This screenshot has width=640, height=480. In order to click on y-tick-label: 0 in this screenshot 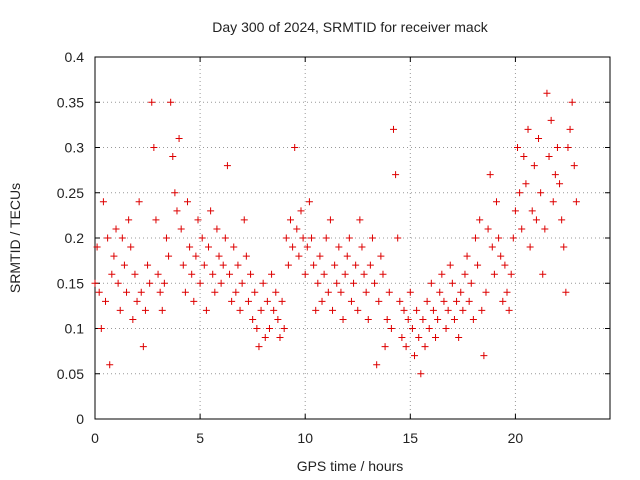, I will do `click(80, 419)`.